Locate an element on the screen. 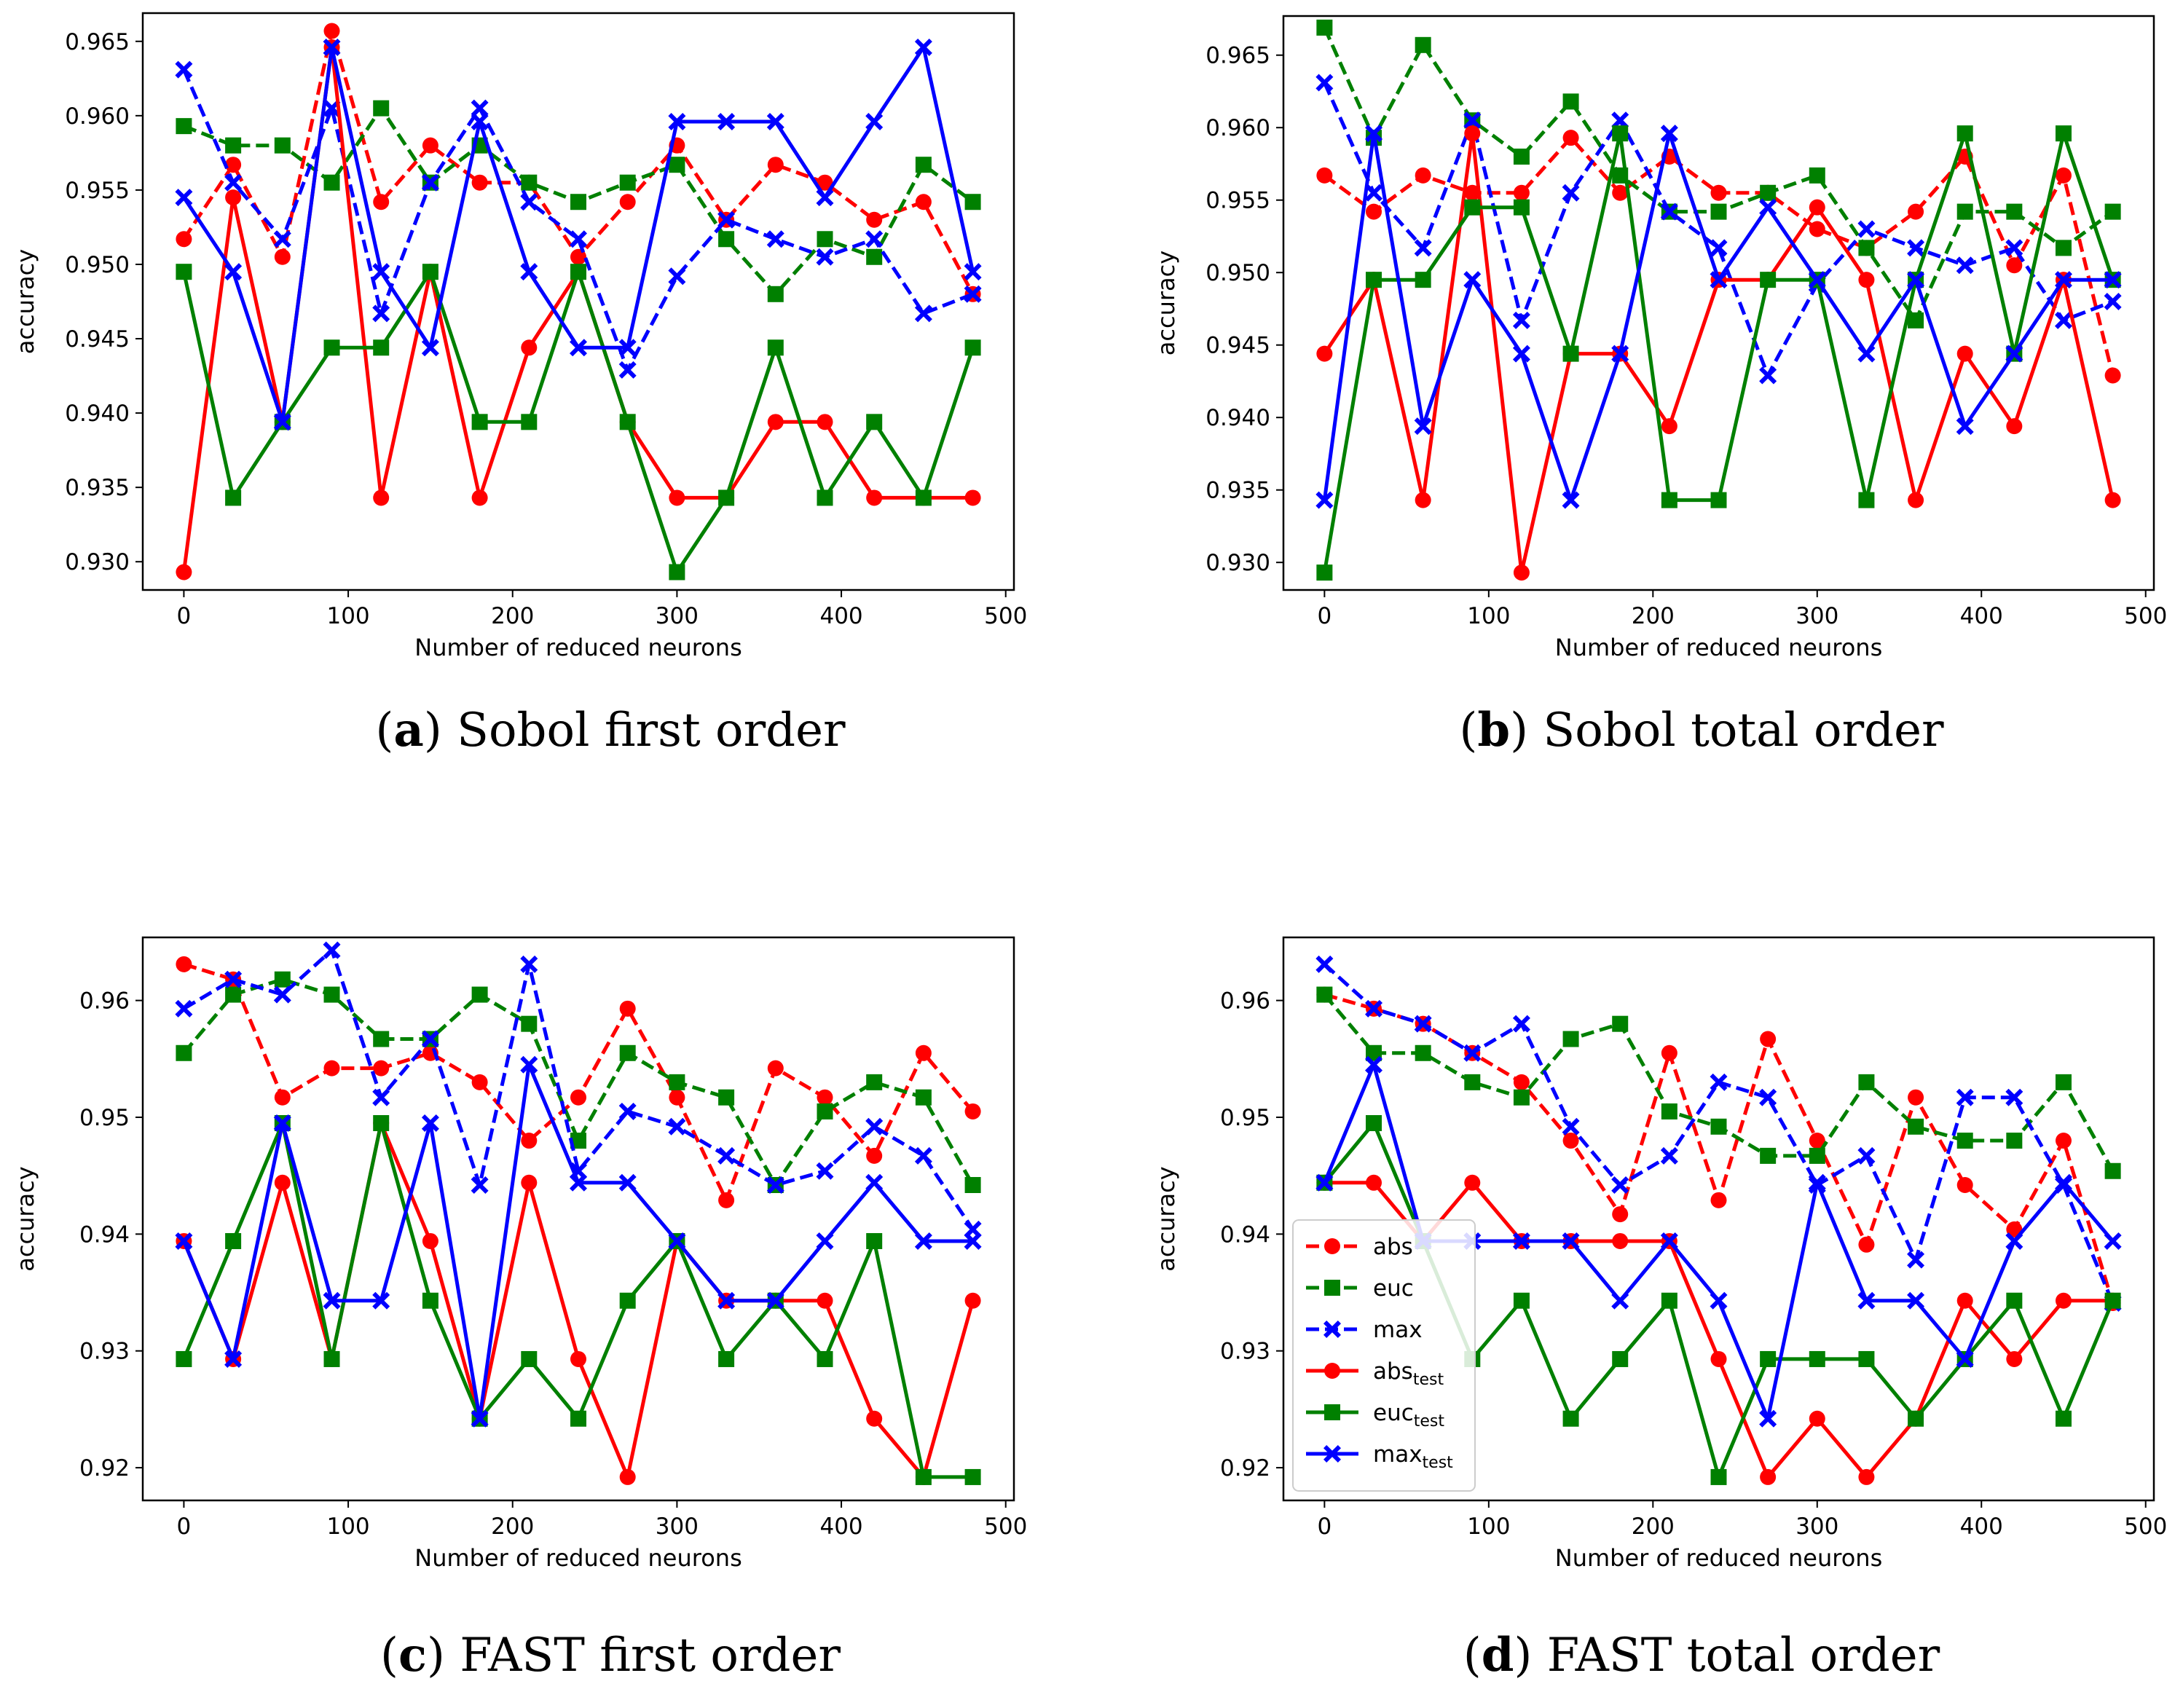 Image resolution: width=2183 pixels, height=1708 pixels. caption-b: (b) Sobol total order is located at coordinates (1701, 730).